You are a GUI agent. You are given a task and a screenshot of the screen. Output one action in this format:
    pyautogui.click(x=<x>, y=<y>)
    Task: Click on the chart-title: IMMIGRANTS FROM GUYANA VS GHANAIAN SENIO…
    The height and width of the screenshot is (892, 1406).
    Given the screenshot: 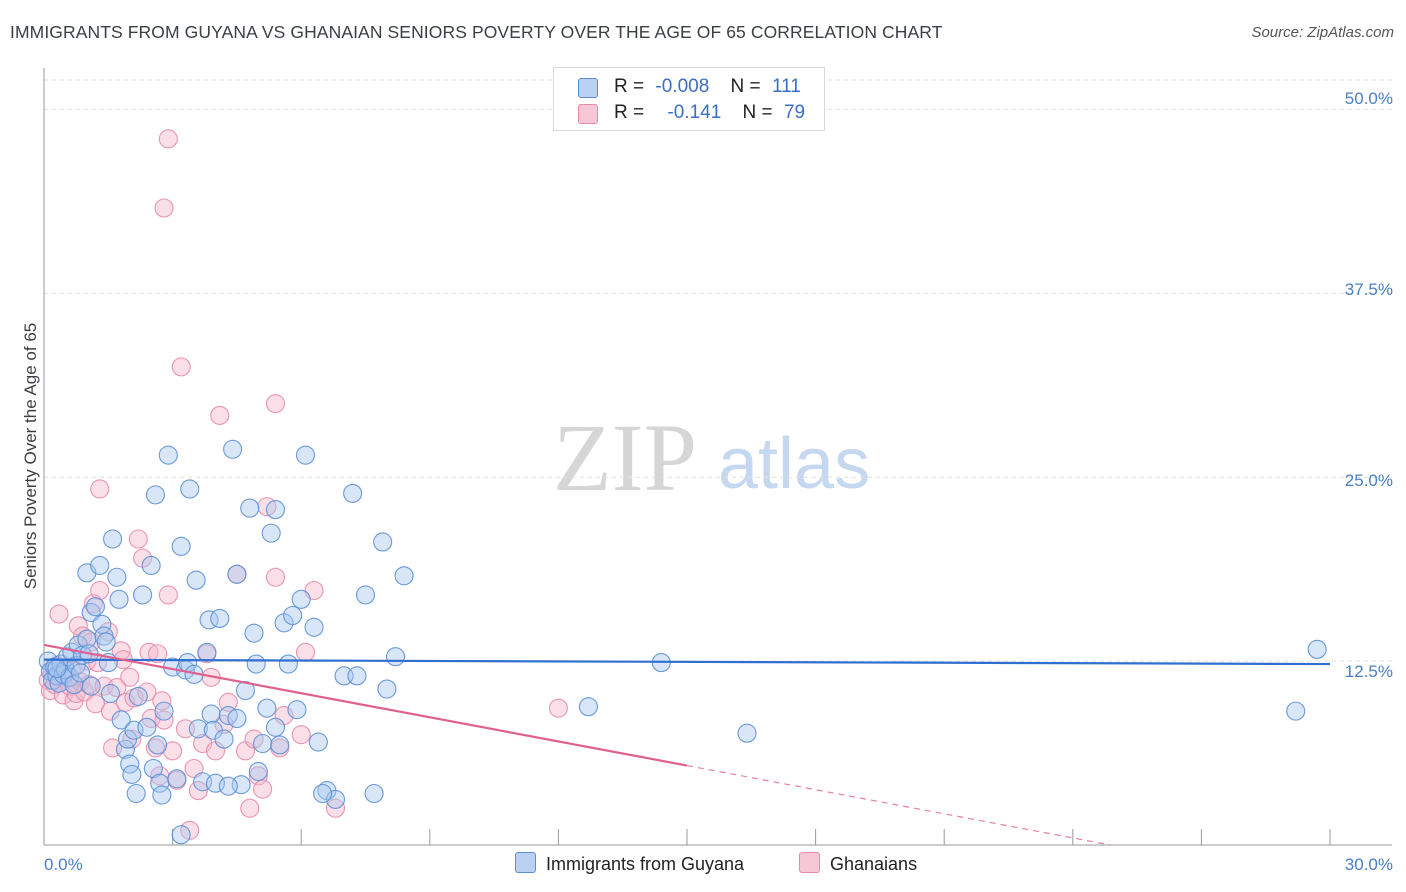 What is the action you would take?
    pyautogui.click(x=476, y=32)
    